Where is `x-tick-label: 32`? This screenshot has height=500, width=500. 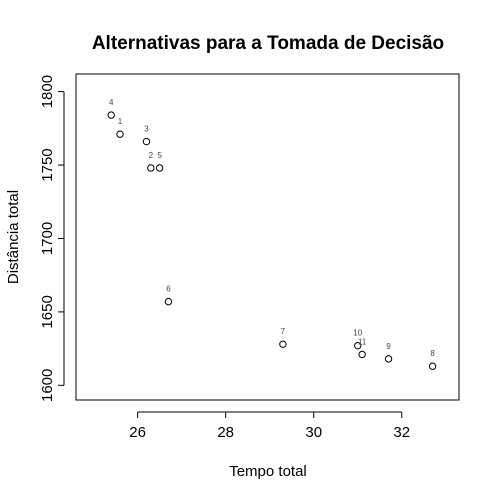 x-tick-label: 32 is located at coordinates (401, 432).